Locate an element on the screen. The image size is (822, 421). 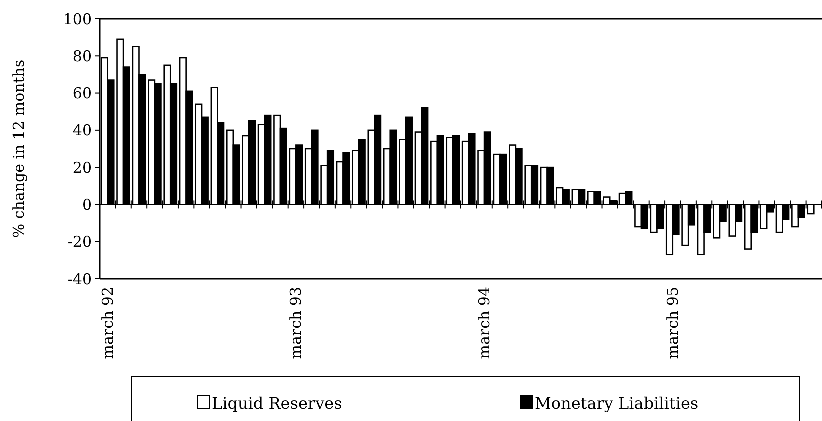
x-tick-label: march 95 is located at coordinates (673, 323).